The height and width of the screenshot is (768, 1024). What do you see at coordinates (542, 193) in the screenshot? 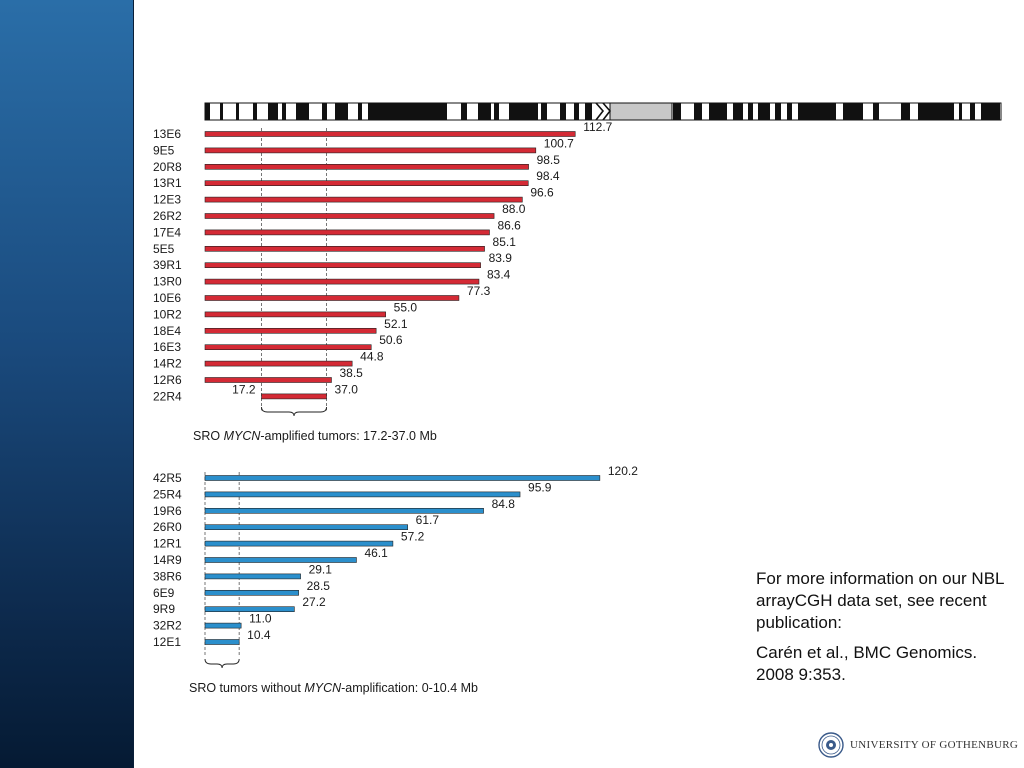
I see `value-label: 96.6` at bounding box center [542, 193].